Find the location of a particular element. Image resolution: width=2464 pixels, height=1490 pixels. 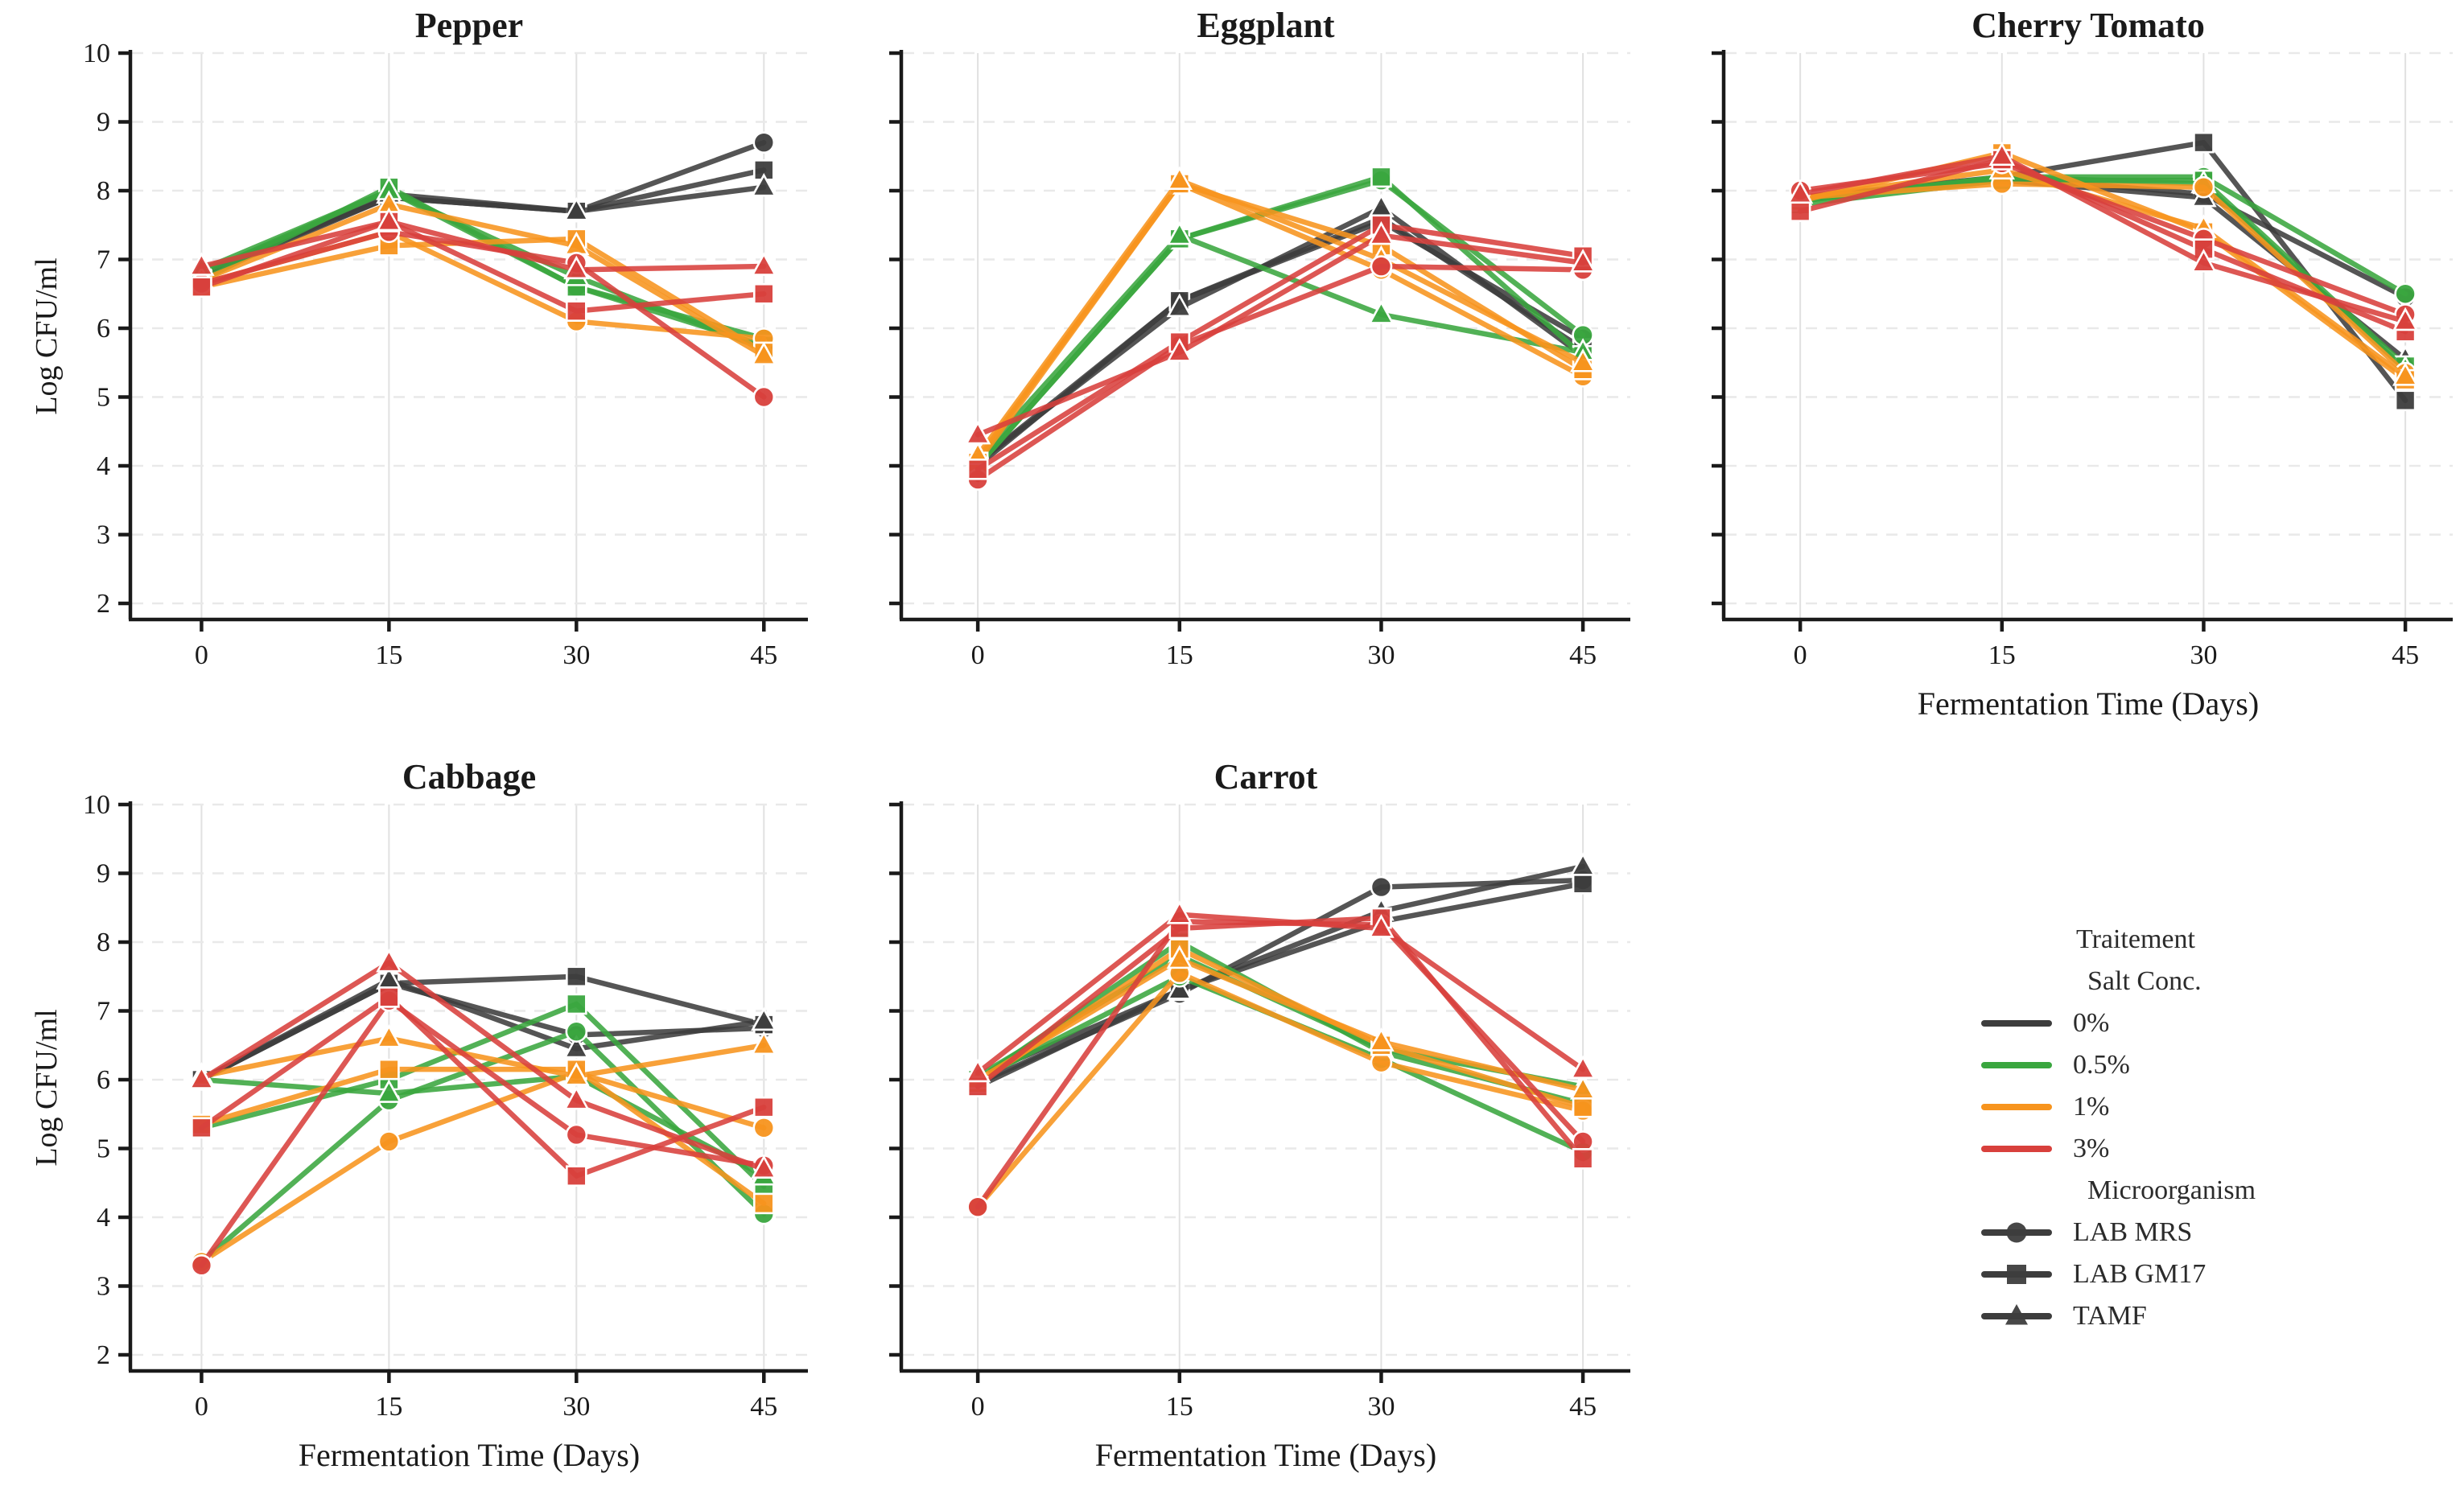

legend-item-salt-0: 0% is located at coordinates (2190, 1023).